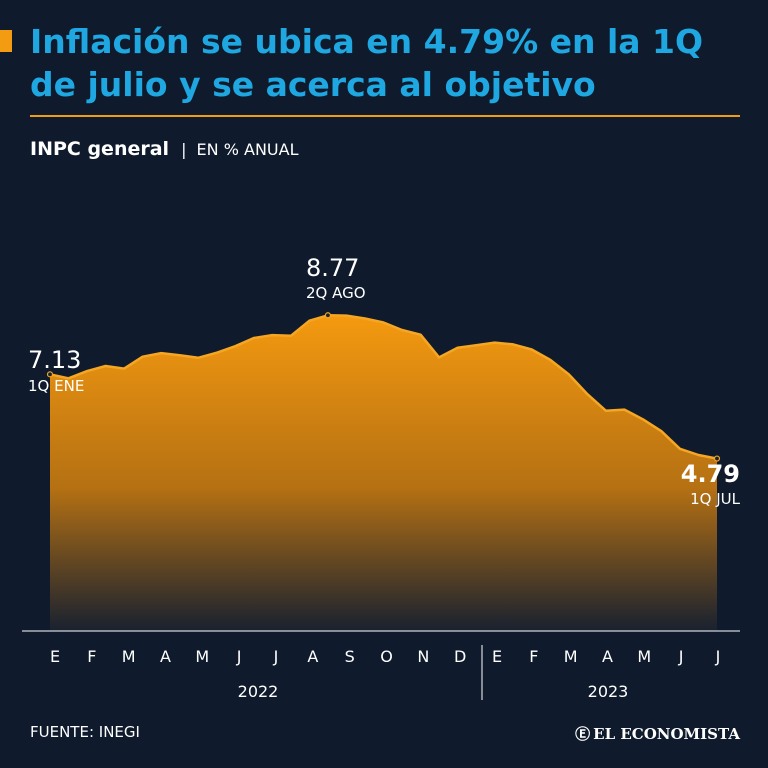  Describe the element at coordinates (715, 499) in the screenshot. I see `data-label-period: 1Q JUL` at that location.